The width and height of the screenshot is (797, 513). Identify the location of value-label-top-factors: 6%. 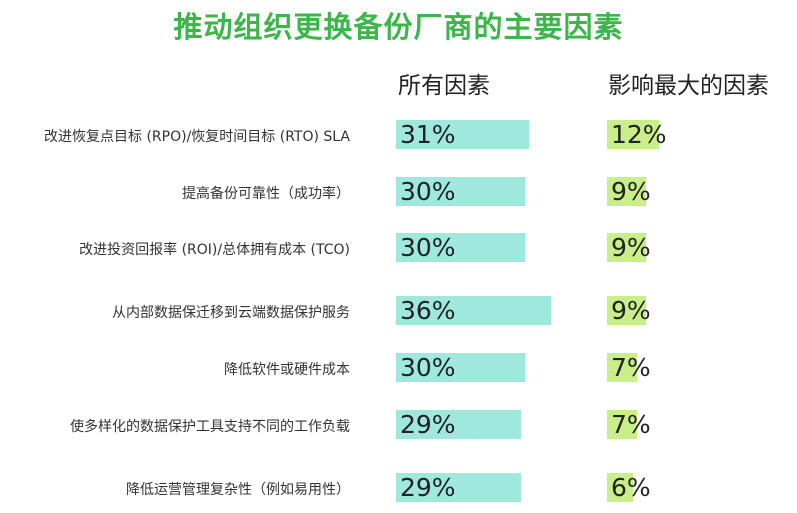
(631, 487).